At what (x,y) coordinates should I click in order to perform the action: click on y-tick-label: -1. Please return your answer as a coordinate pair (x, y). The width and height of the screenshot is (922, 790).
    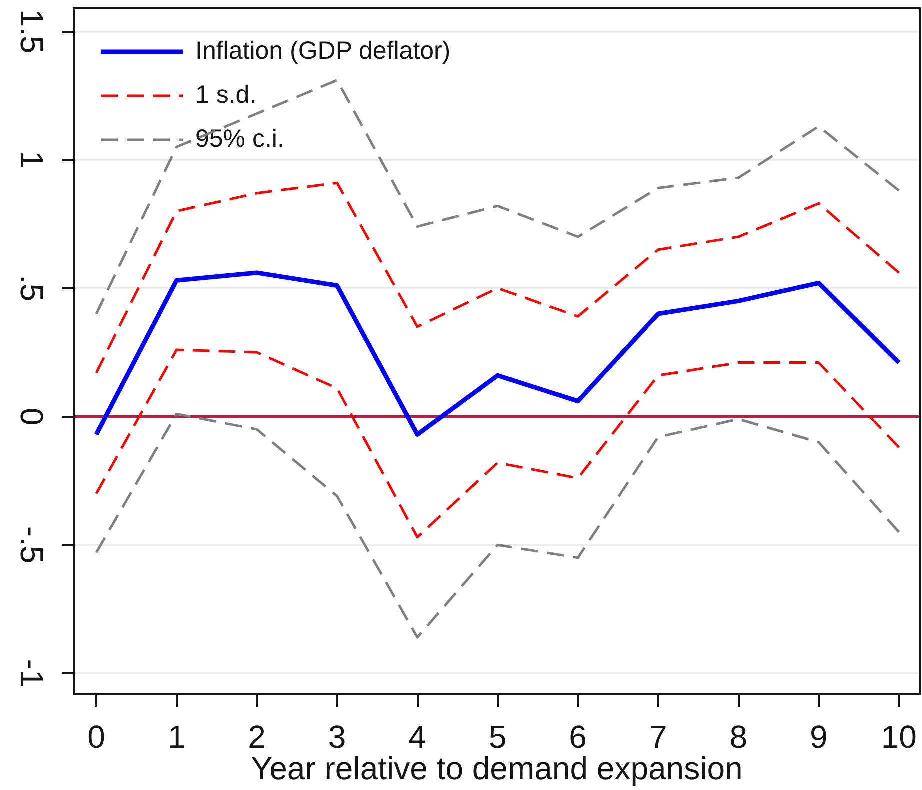
    Looking at the image, I should click on (32, 673).